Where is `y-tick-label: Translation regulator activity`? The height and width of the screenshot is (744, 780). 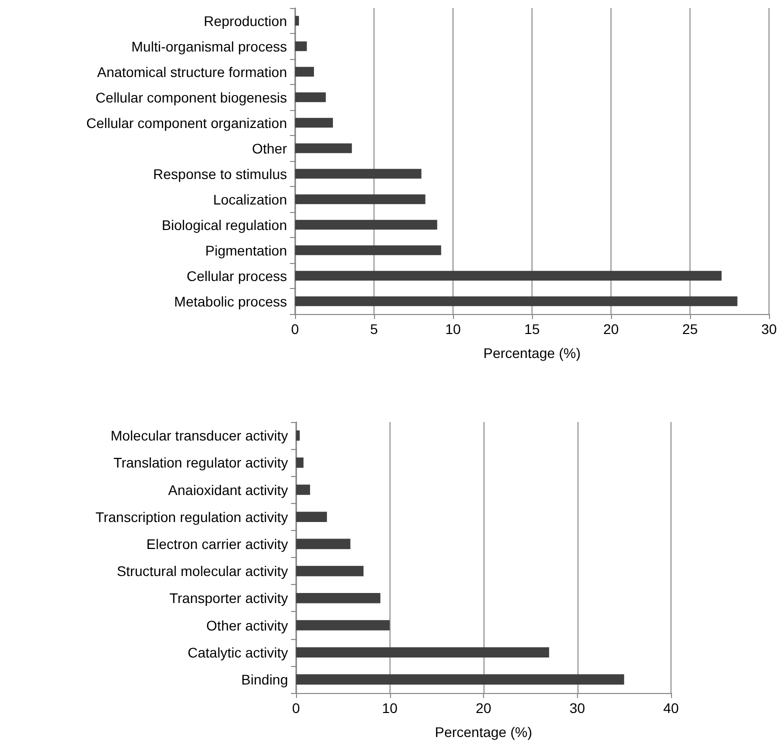 y-tick-label: Translation regulator activity is located at coordinates (200, 462).